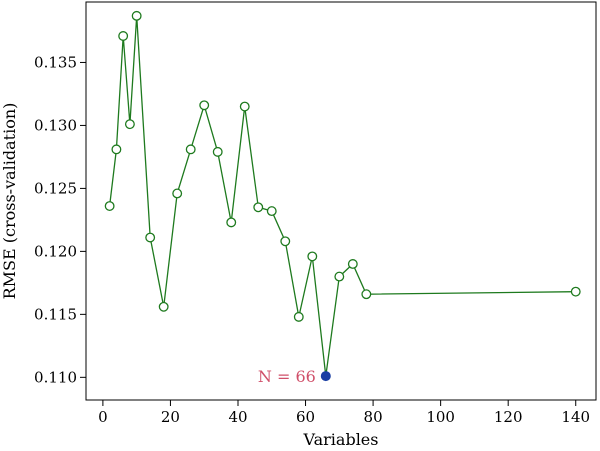  I want to click on x-tick-label: 100, so click(440, 417).